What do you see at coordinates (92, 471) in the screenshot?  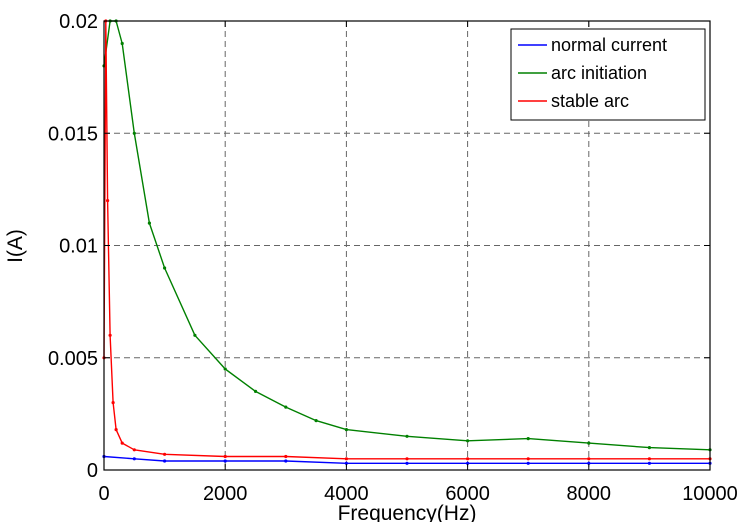 I see `y-tick-label: 0` at bounding box center [92, 471].